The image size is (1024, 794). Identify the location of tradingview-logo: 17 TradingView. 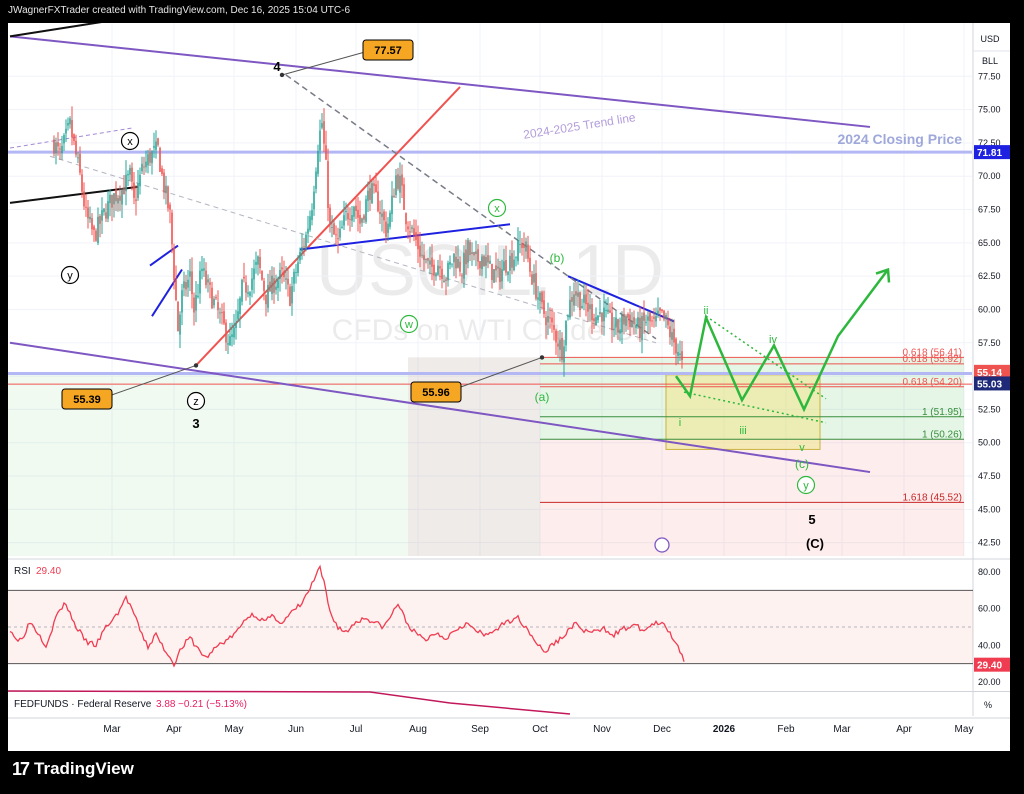
(73, 769).